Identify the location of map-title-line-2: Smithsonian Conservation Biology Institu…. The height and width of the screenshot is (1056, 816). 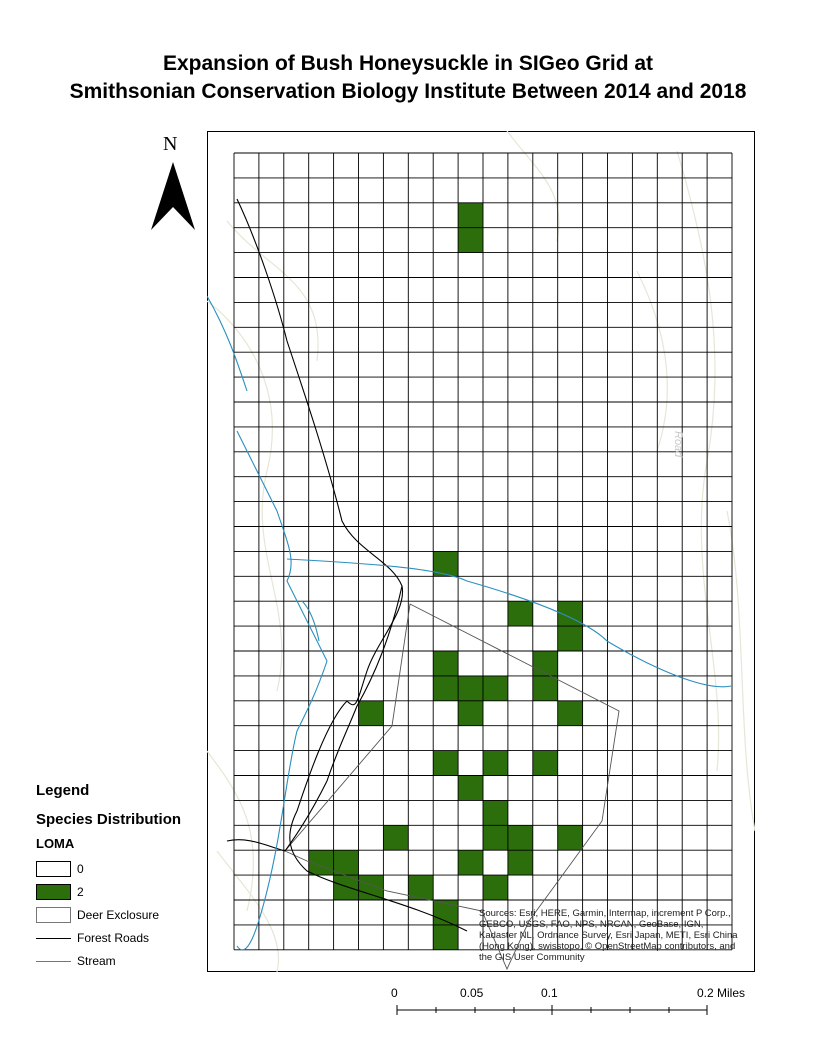
(408, 91).